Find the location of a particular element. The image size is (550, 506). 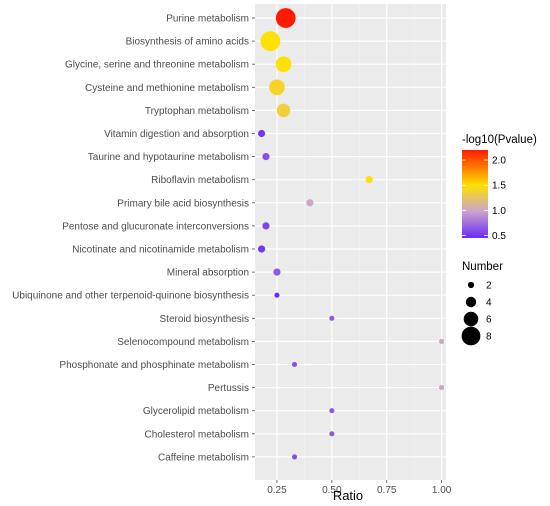

color-legend-title: -log10(Pvalue) is located at coordinates (499, 140).